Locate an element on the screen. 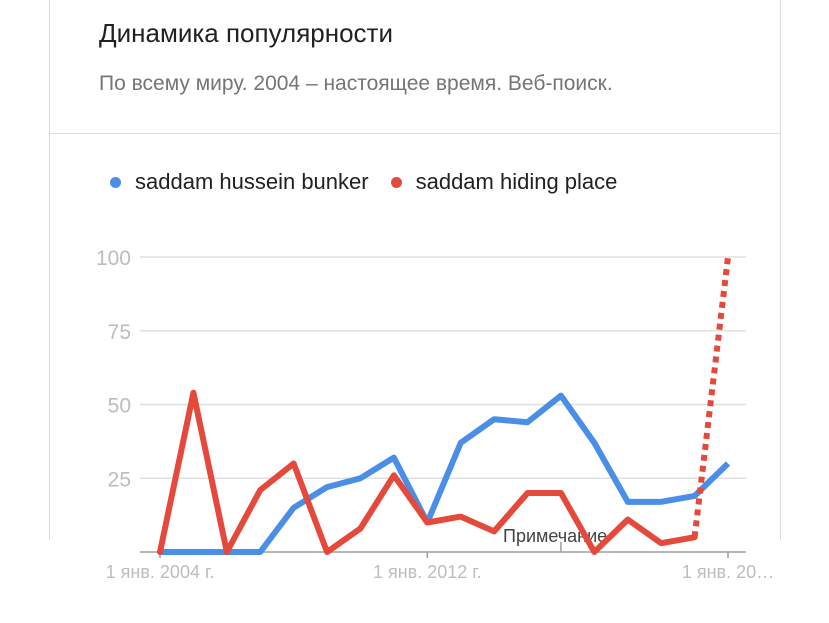  y-tick-label: 100 is located at coordinates (113, 258).